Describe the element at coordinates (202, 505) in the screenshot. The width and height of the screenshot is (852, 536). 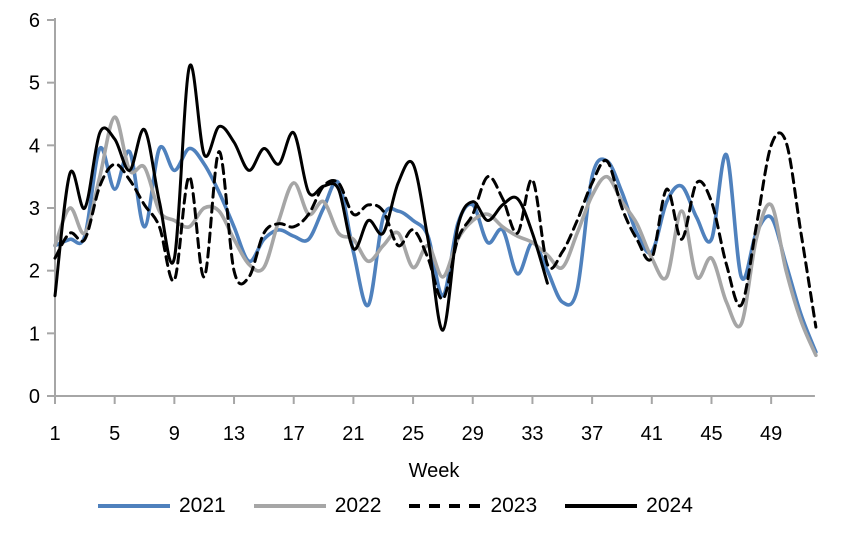
I see `legend-label-2021: 2021` at that location.